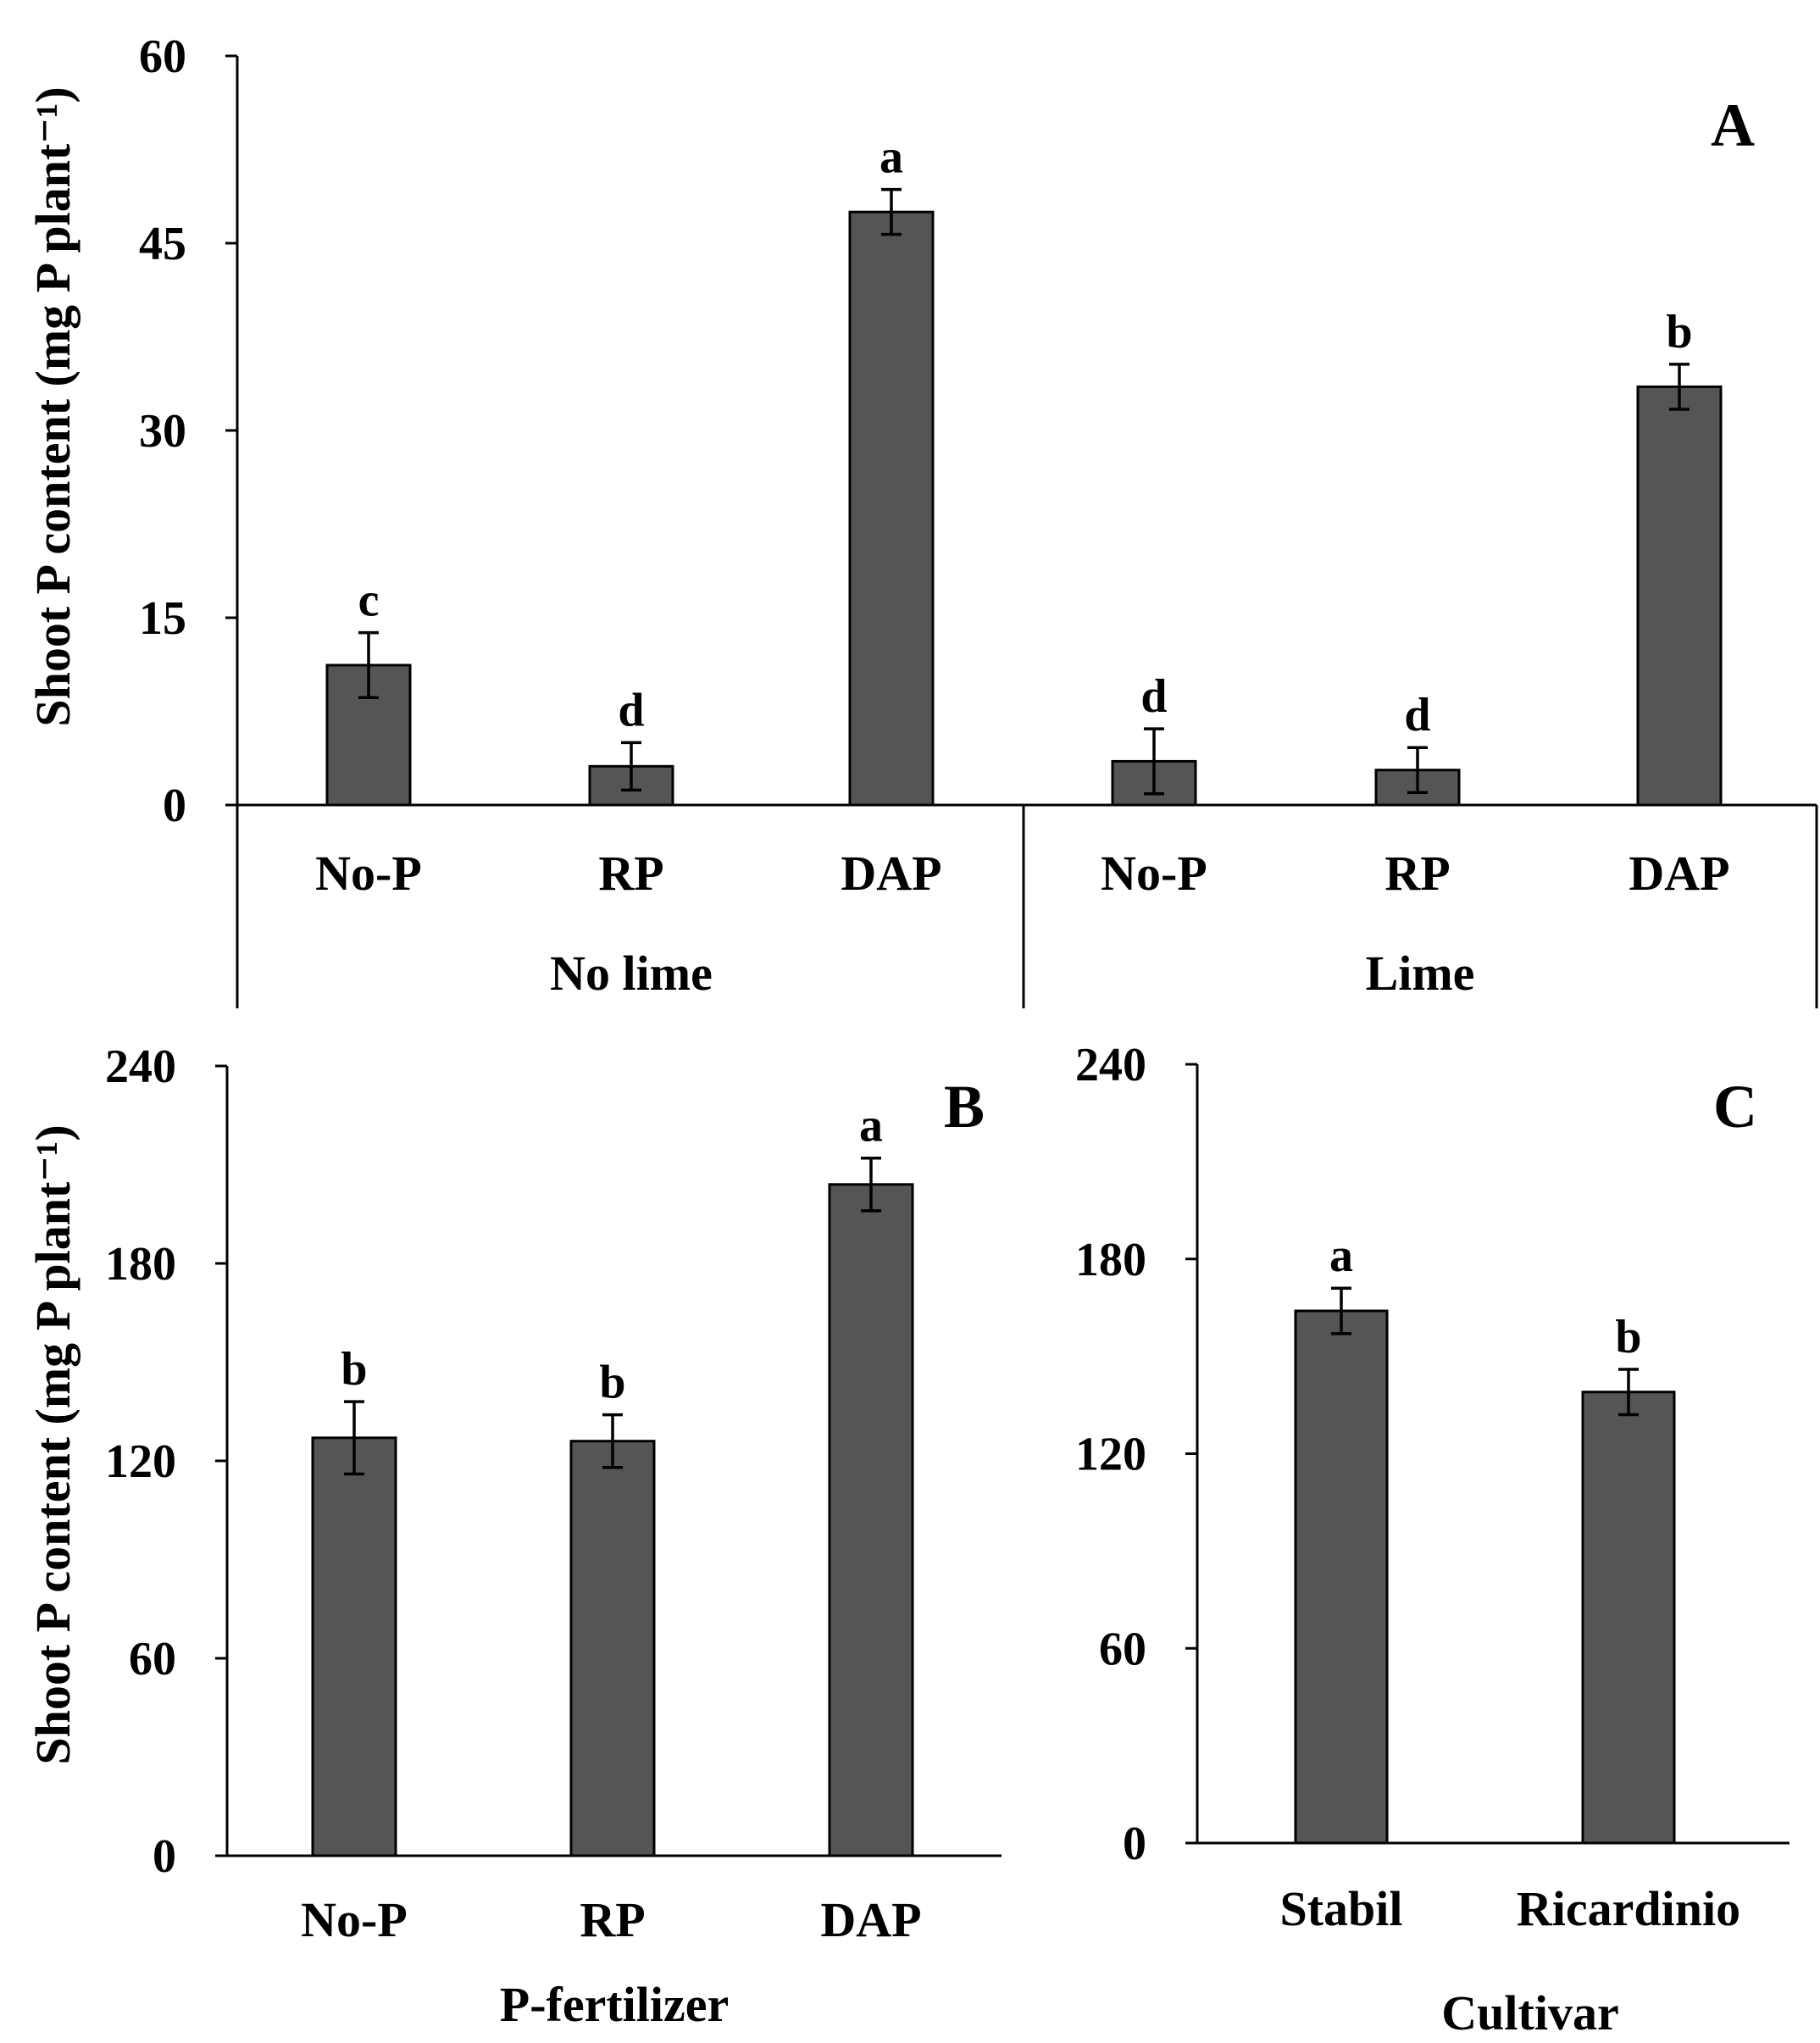 Image resolution: width=1820 pixels, height=2043 pixels. What do you see at coordinates (1530, 2012) in the screenshot?
I see `panel-c-x-axis-label: Cultivar` at bounding box center [1530, 2012].